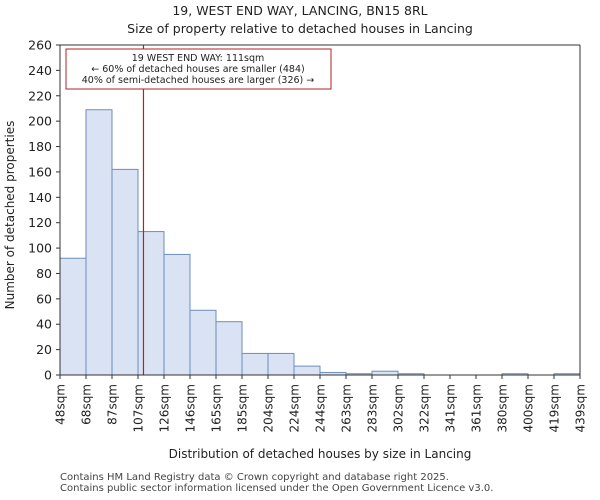 The image size is (600, 500). What do you see at coordinates (503, 408) in the screenshot?
I see `x-tick-label: 380sqm` at bounding box center [503, 408].